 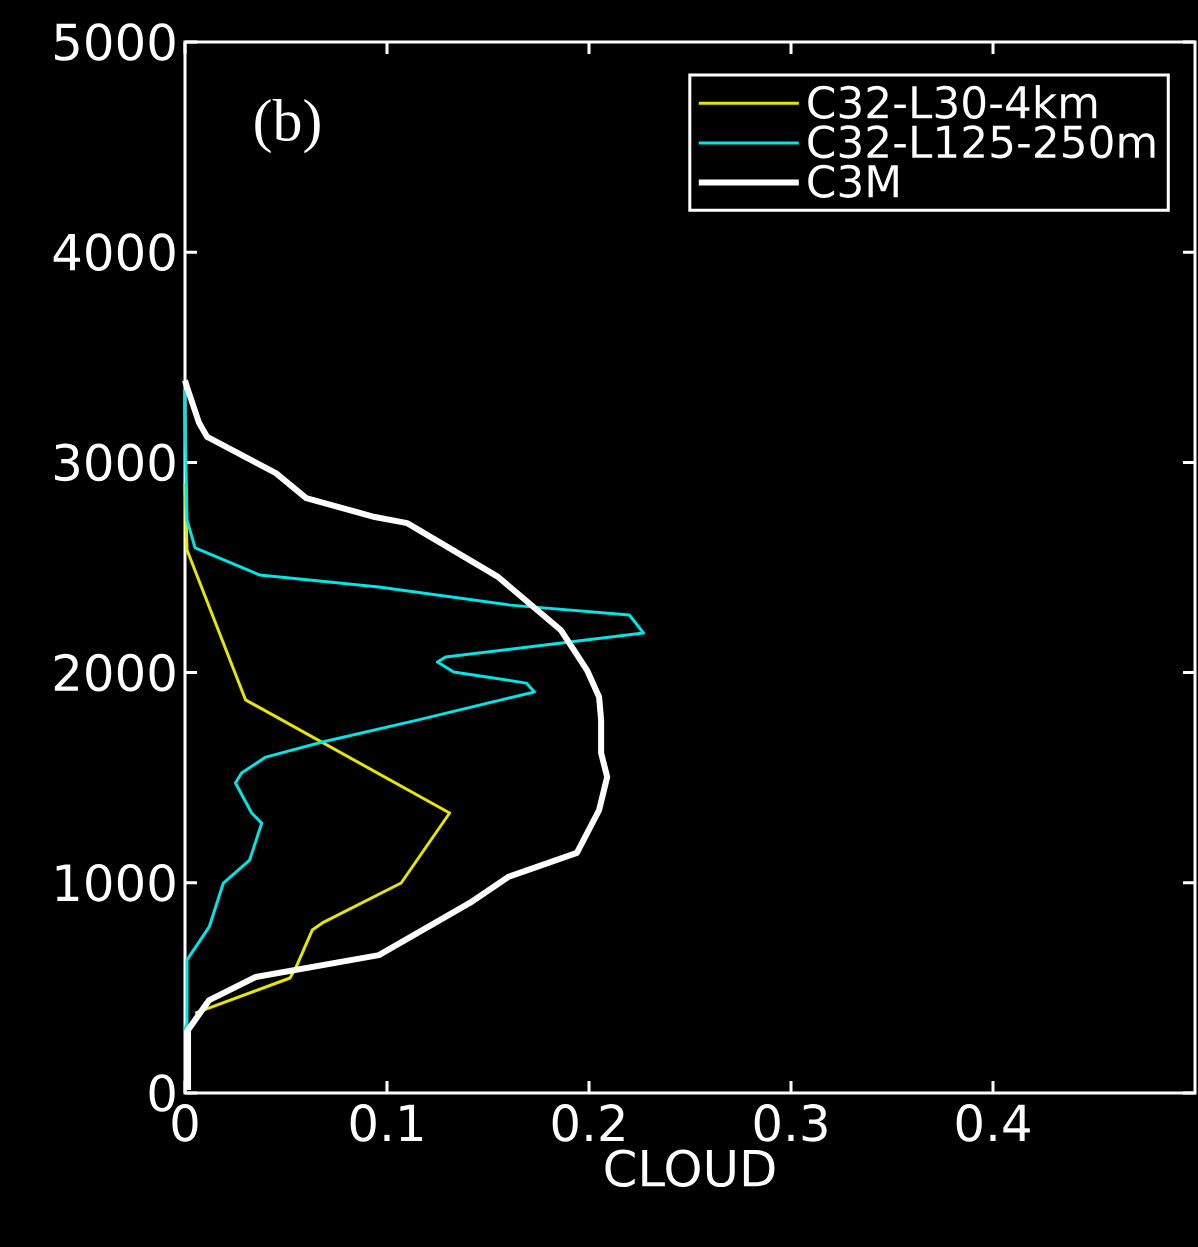 I want to click on legend-label: C3M, so click(x=853, y=181).